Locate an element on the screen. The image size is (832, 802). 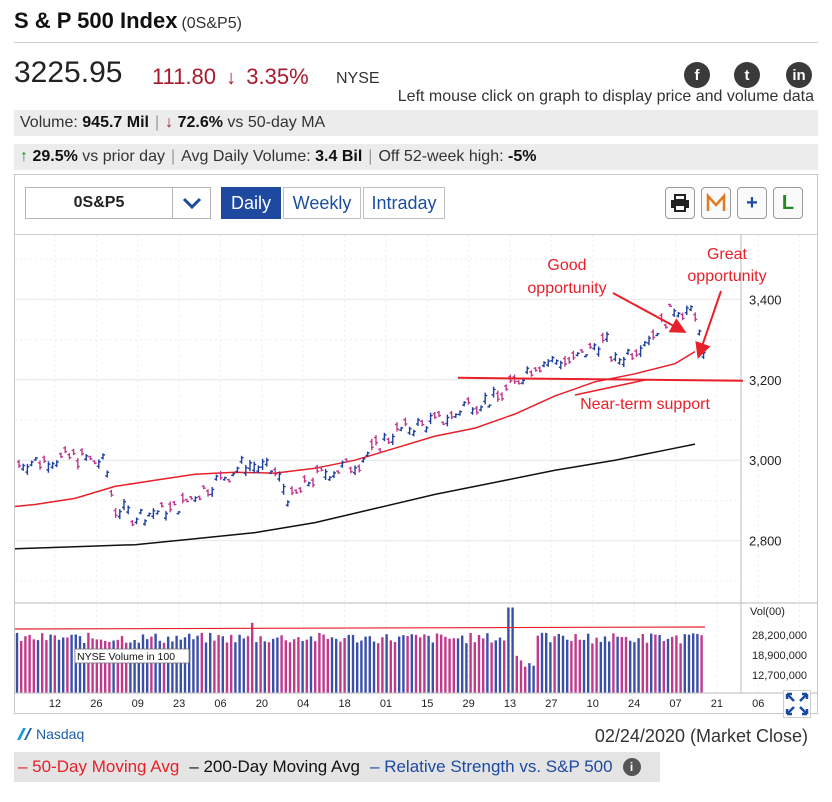
month-label: Sep is located at coordinates (203, 712).